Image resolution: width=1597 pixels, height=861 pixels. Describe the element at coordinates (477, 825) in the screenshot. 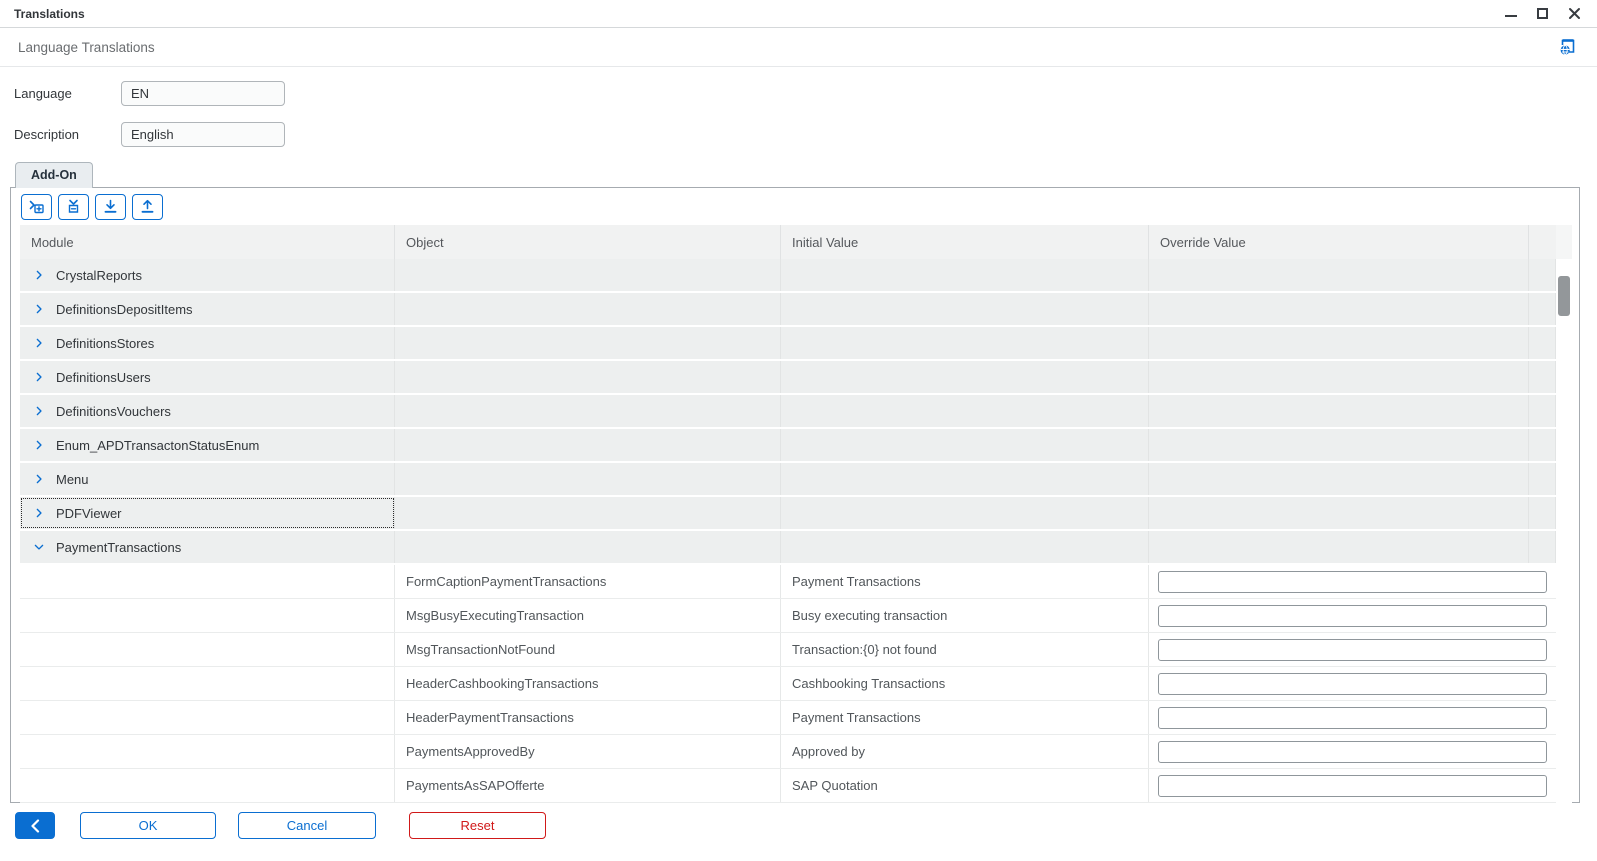

I see `reset-button: Reset` at that location.